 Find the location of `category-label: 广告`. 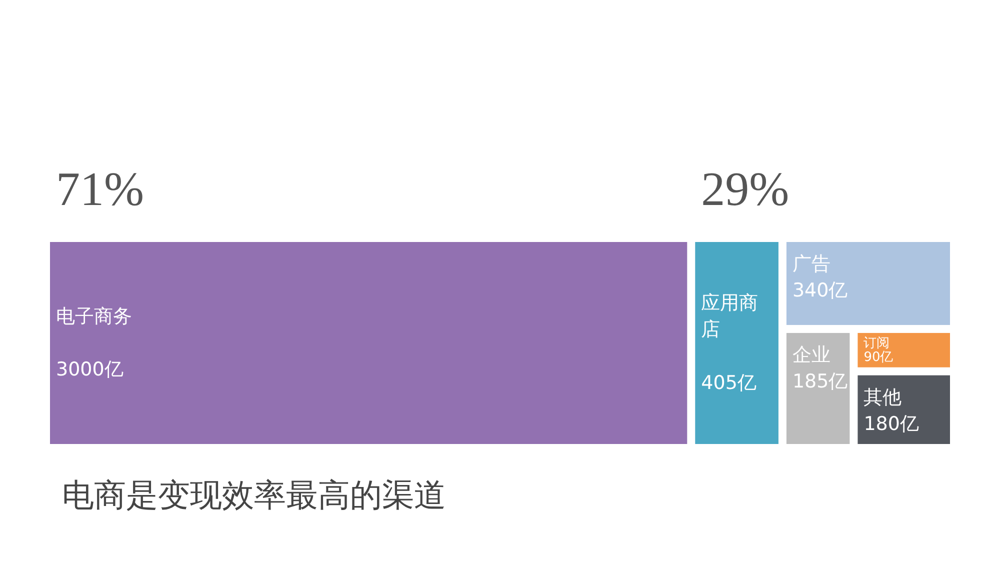

category-label: 广告 is located at coordinates (811, 264).